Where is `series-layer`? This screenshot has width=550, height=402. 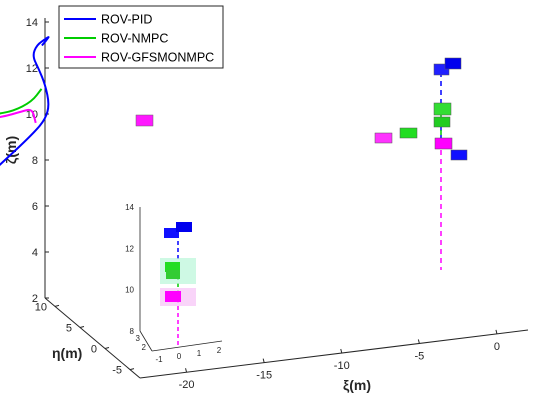
series-layer is located at coordinates (25, 101).